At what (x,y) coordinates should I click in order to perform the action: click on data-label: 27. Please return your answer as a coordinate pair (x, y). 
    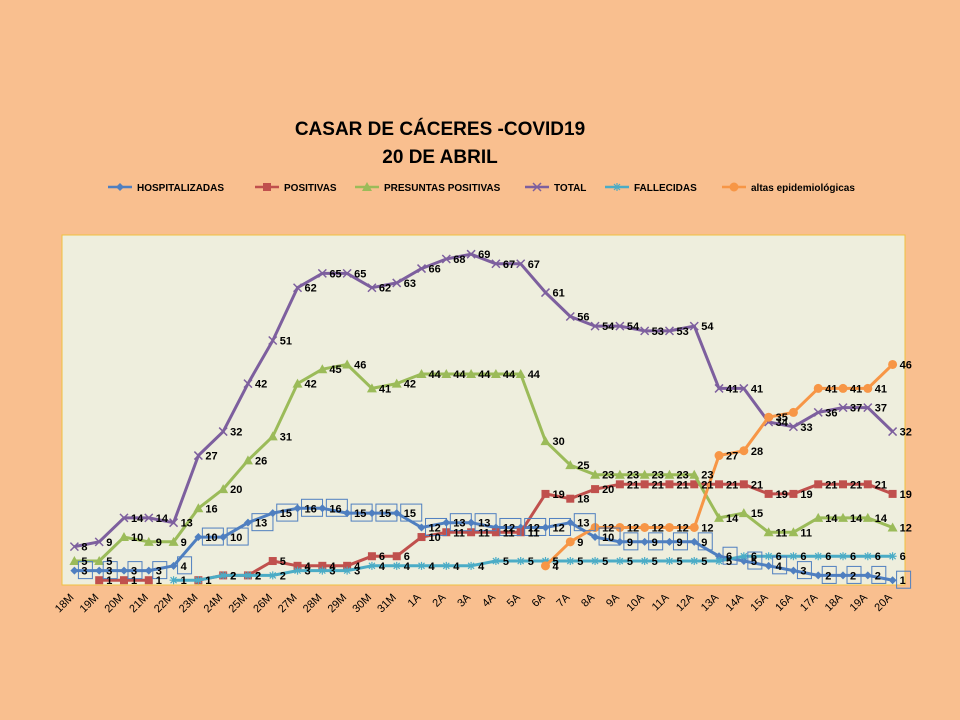
    Looking at the image, I should click on (732, 457).